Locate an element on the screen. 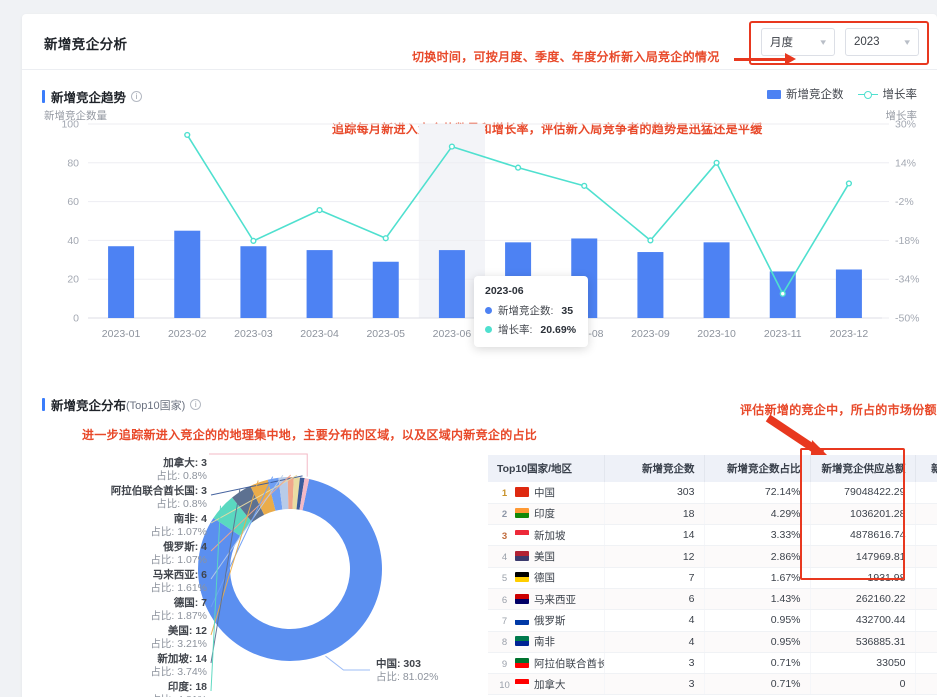 Image resolution: width=937 pixels, height=697 pixels. table-row: 8 南非 4 0.95% 536885.31 is located at coordinates (712, 642).